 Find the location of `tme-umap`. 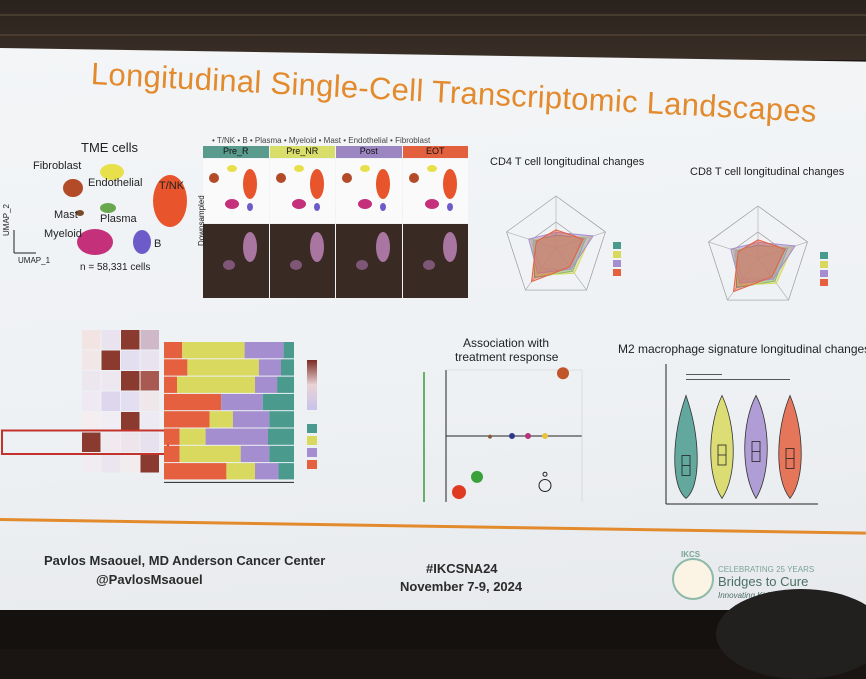

tme-umap is located at coordinates (100, 209).